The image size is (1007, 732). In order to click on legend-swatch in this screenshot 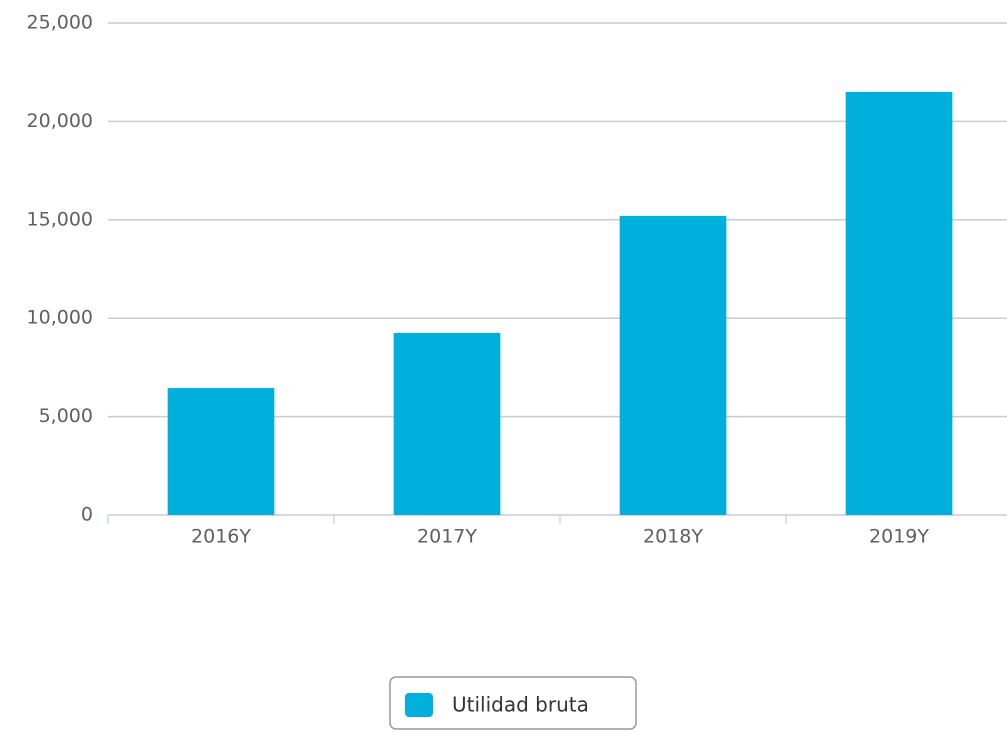, I will do `click(419, 705)`.